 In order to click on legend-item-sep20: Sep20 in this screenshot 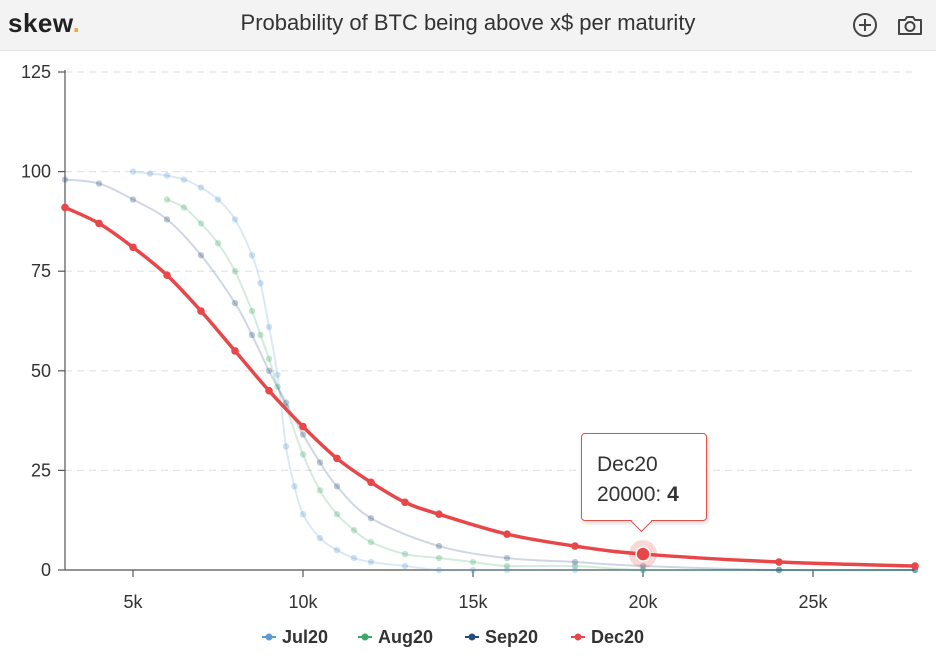, I will do `click(501, 637)`.